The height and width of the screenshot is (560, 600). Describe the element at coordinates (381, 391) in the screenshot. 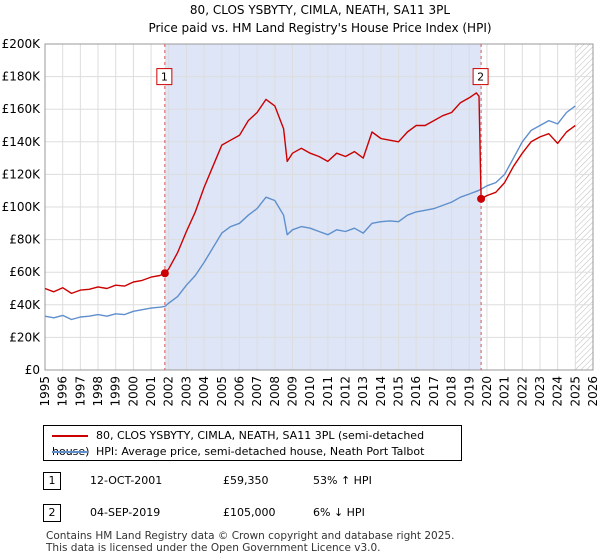

I see `x-tick-label: 2014` at that location.